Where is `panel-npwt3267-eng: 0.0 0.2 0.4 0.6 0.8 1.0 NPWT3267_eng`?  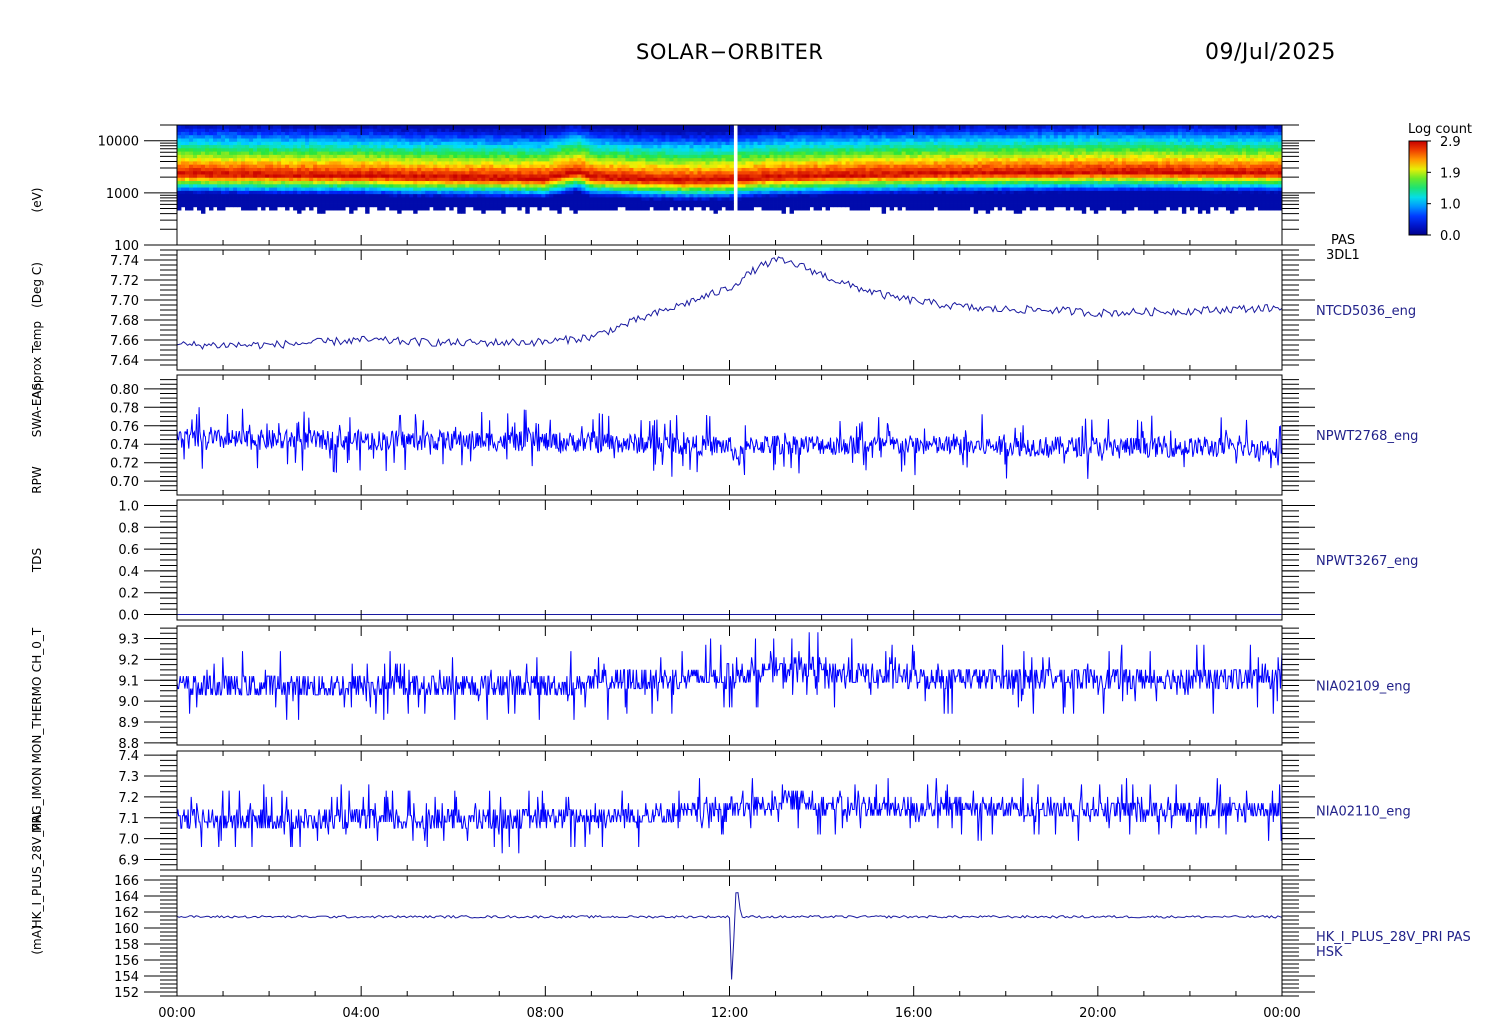
panel-npwt3267-eng: 0.0 0.2 0.4 0.6 0.8 1.0 NPWT3267_eng is located at coordinates (768, 561).